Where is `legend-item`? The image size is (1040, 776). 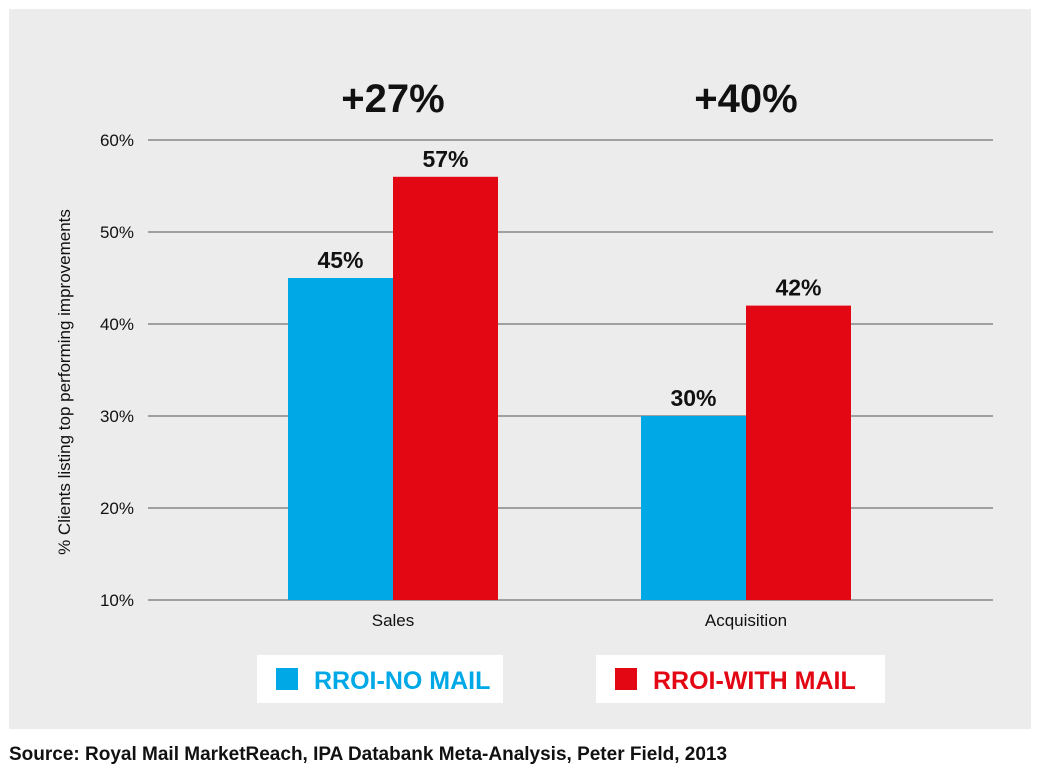 legend-item is located at coordinates (740, 679).